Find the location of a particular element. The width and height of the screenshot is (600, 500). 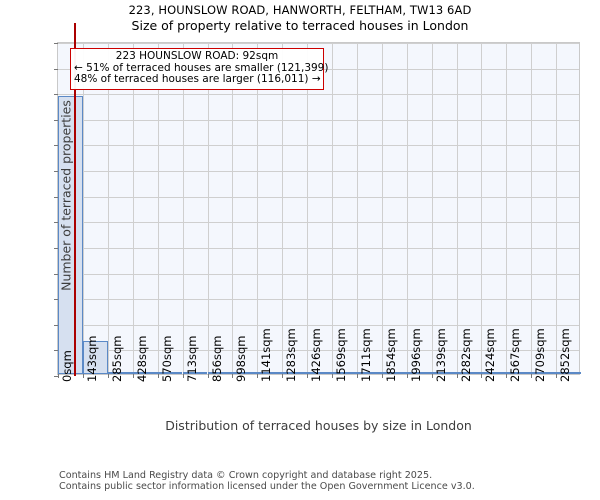

x-axis-tick-label: 2852sqm is located at coordinates (565, 355).